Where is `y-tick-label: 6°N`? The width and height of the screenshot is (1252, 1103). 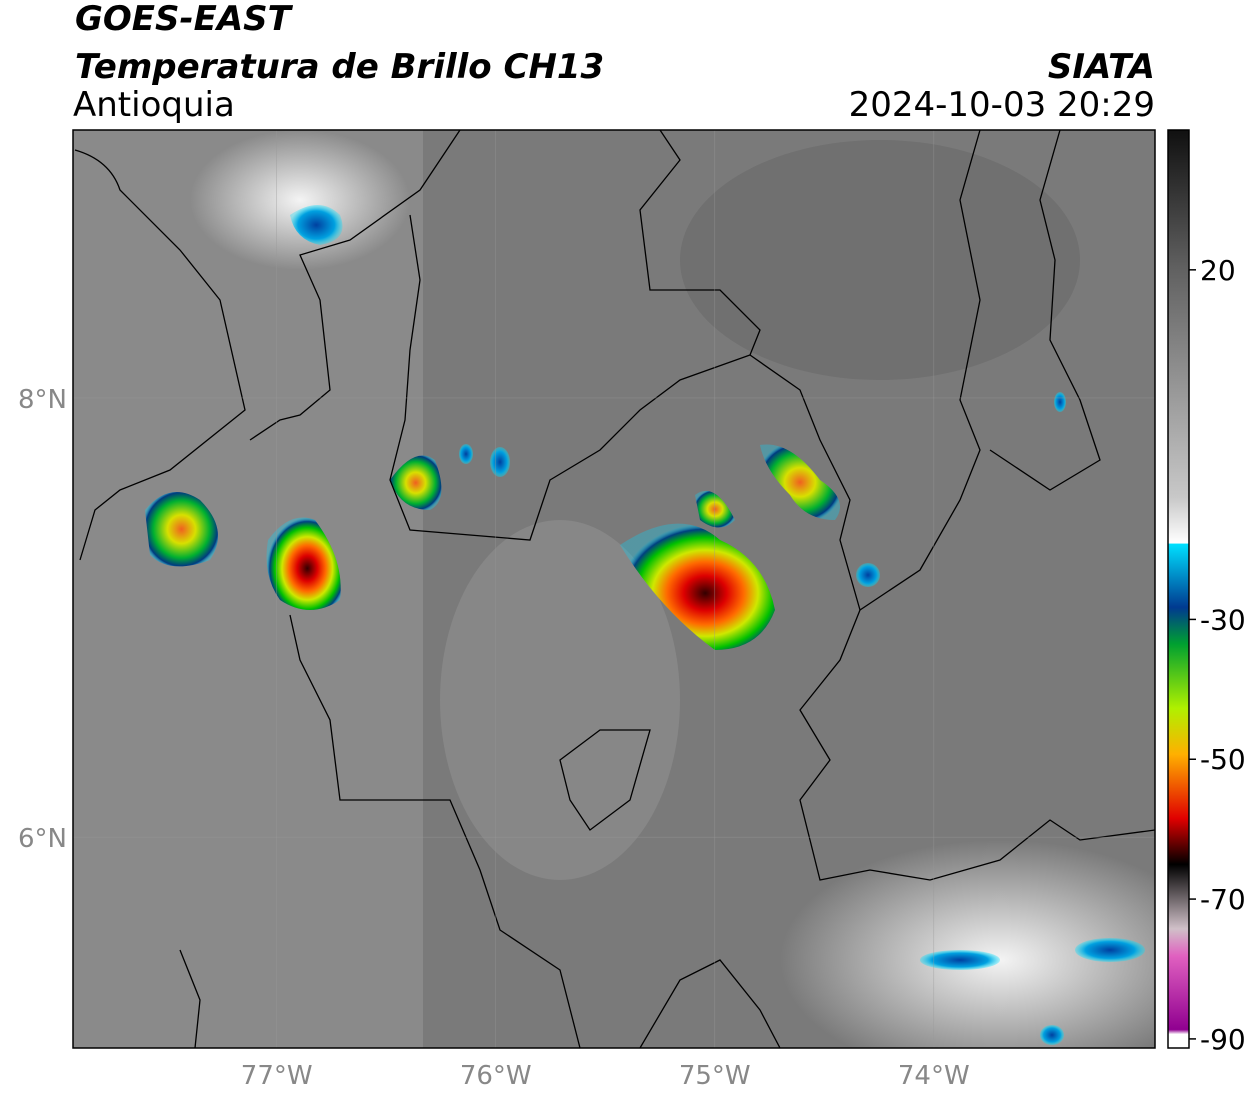
y-tick-label: 6°N is located at coordinates (42, 839).